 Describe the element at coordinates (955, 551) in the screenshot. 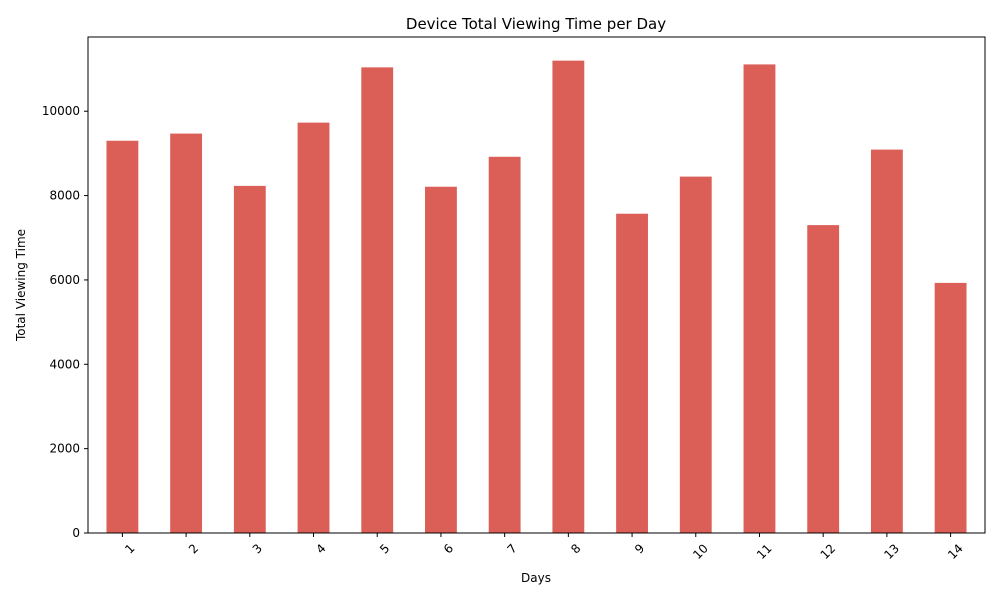

I see `x-tick-label: 14` at that location.